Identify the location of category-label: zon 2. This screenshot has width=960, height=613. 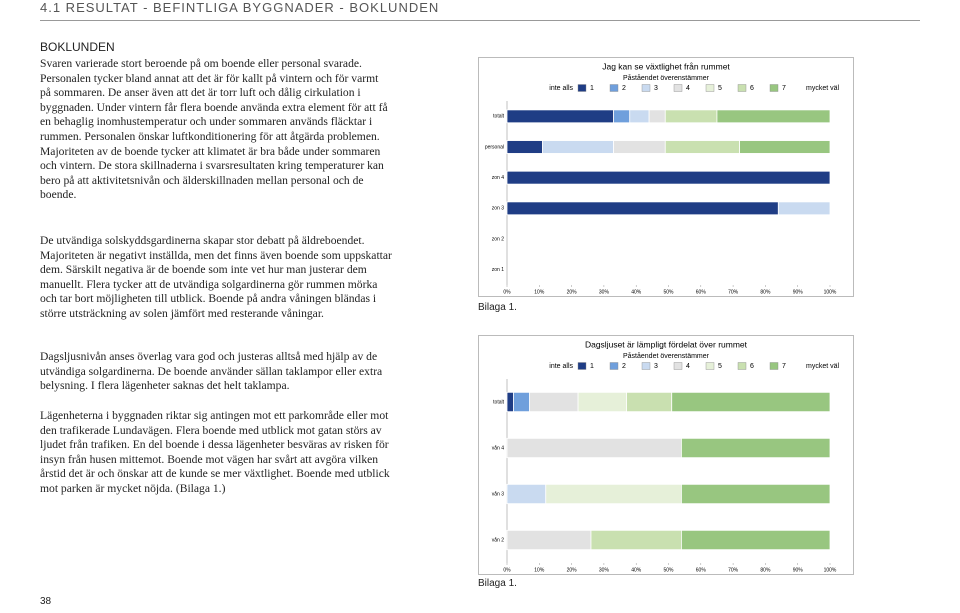
(498, 239).